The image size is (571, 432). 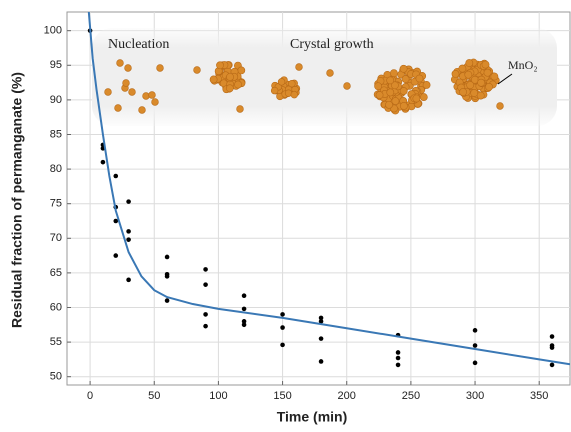 What do you see at coordinates (56, 273) in the screenshot?
I see `y-tick-label: 65` at bounding box center [56, 273].